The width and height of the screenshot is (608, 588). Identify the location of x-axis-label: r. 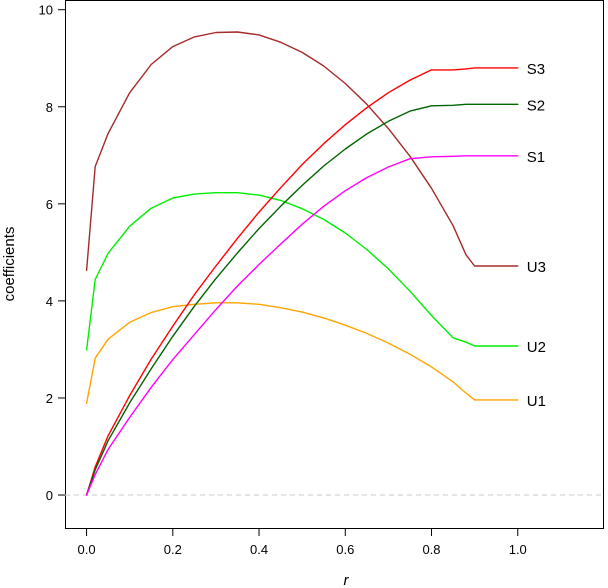
(347, 580).